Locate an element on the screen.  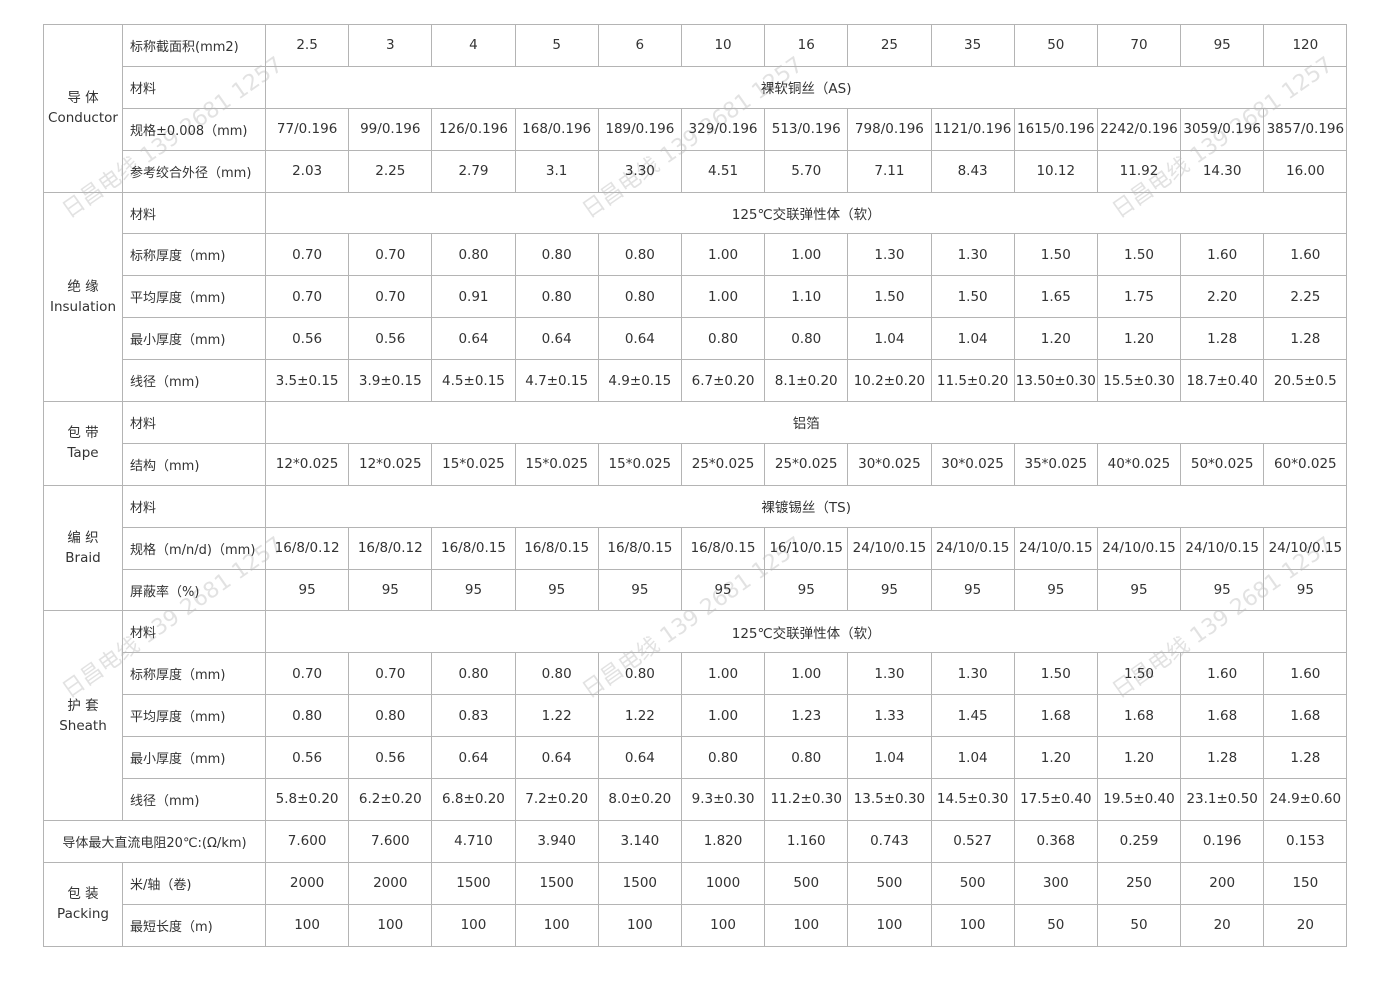
value-cell: 0.64 is located at coordinates (473, 339).